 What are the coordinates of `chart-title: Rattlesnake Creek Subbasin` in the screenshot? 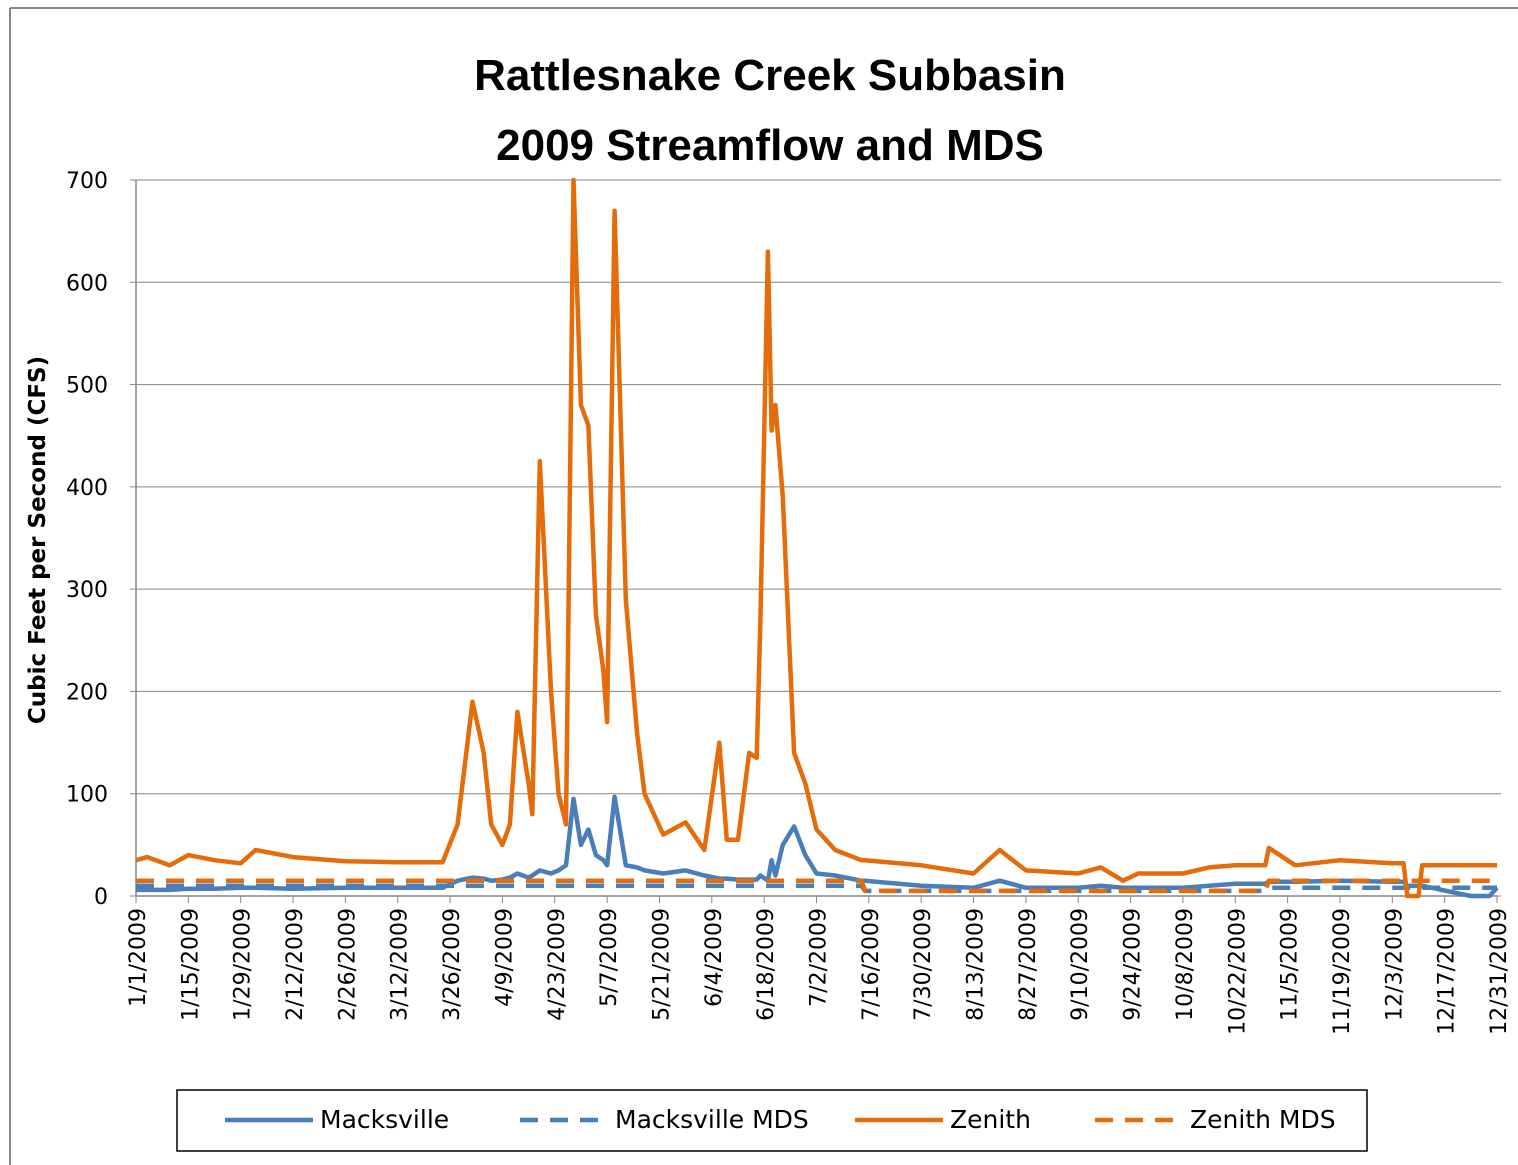 It's located at (770, 75).